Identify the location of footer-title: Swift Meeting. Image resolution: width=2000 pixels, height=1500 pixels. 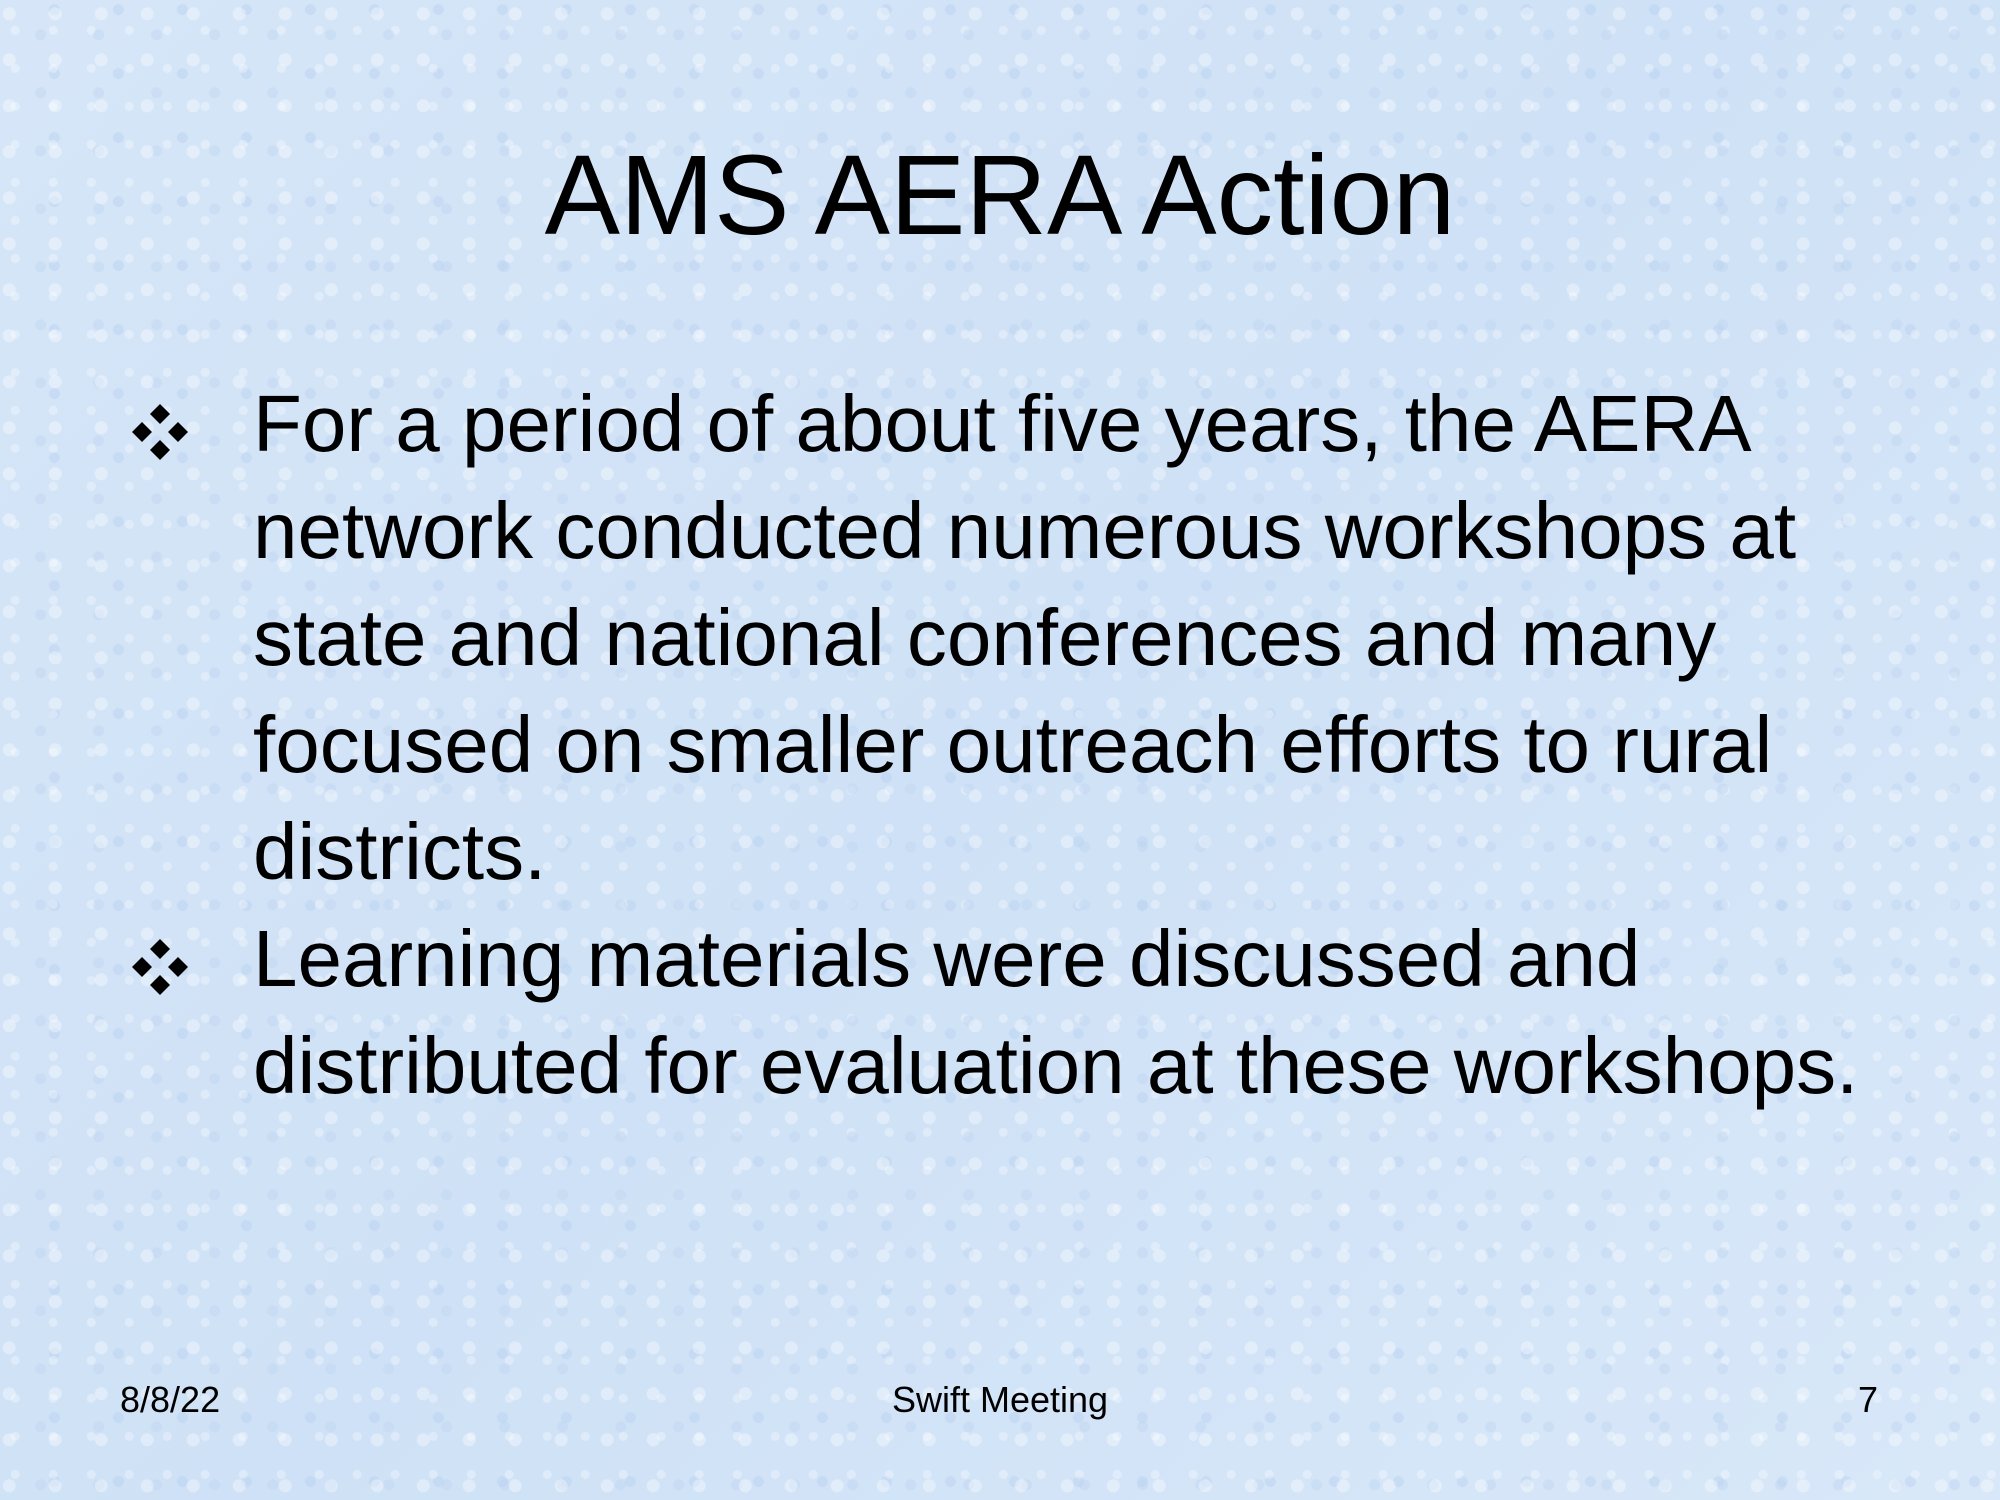
(1000, 1399).